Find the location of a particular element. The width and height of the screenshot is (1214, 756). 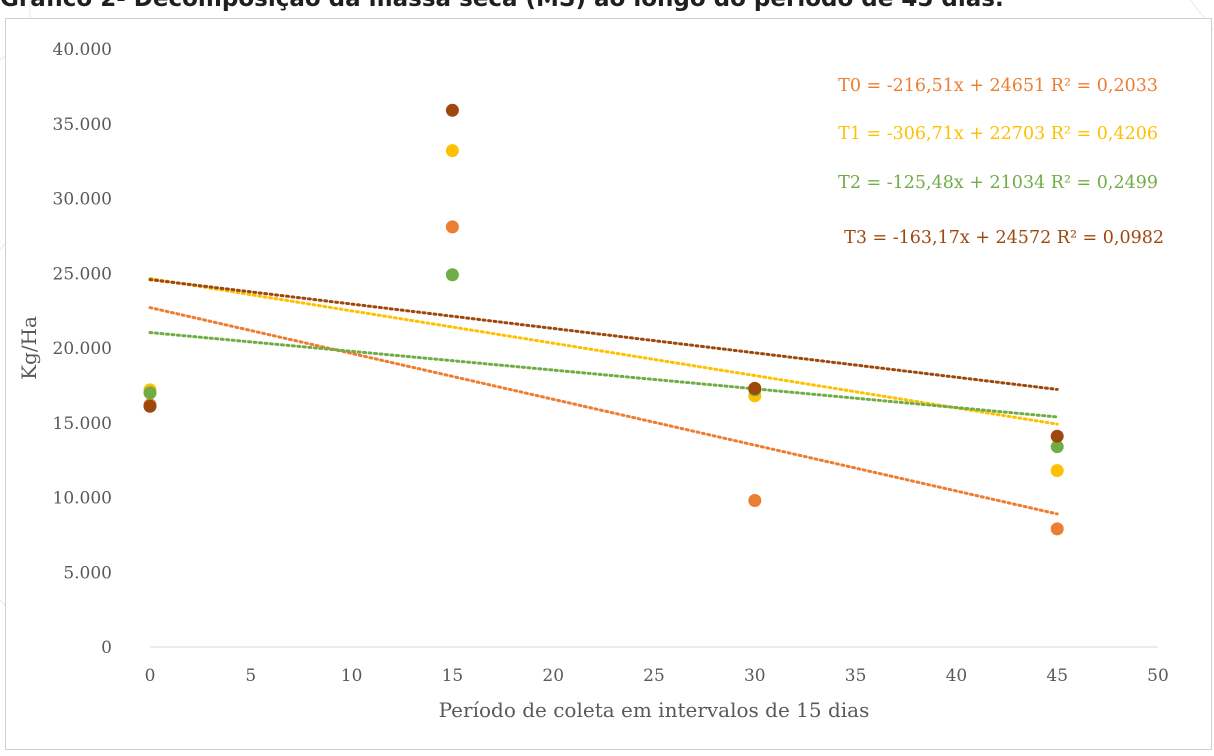

t3-equation-label: T3 = -163,17x + 24572 R² = 0,0982 is located at coordinates (1004, 238).